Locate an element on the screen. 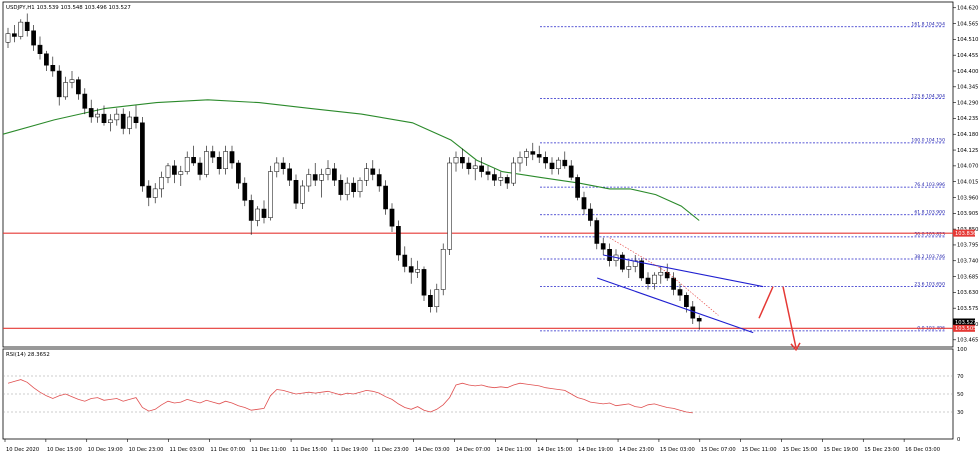 This screenshot has width=979, height=460. swing-line is located at coordinates (638, 255).